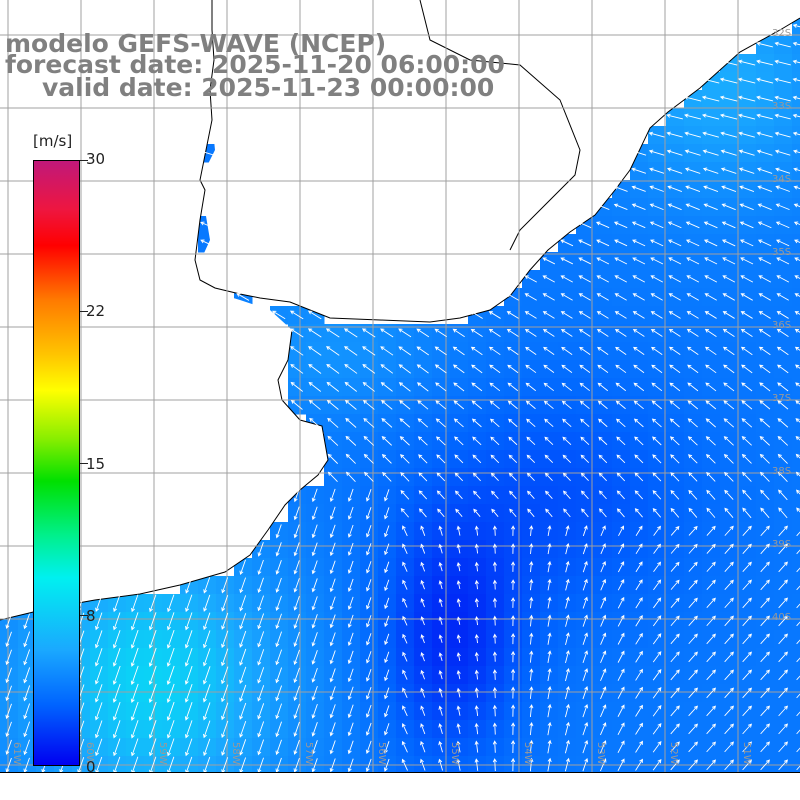  What do you see at coordinates (782, 544) in the screenshot?
I see `latitude-label: 39S` at bounding box center [782, 544].